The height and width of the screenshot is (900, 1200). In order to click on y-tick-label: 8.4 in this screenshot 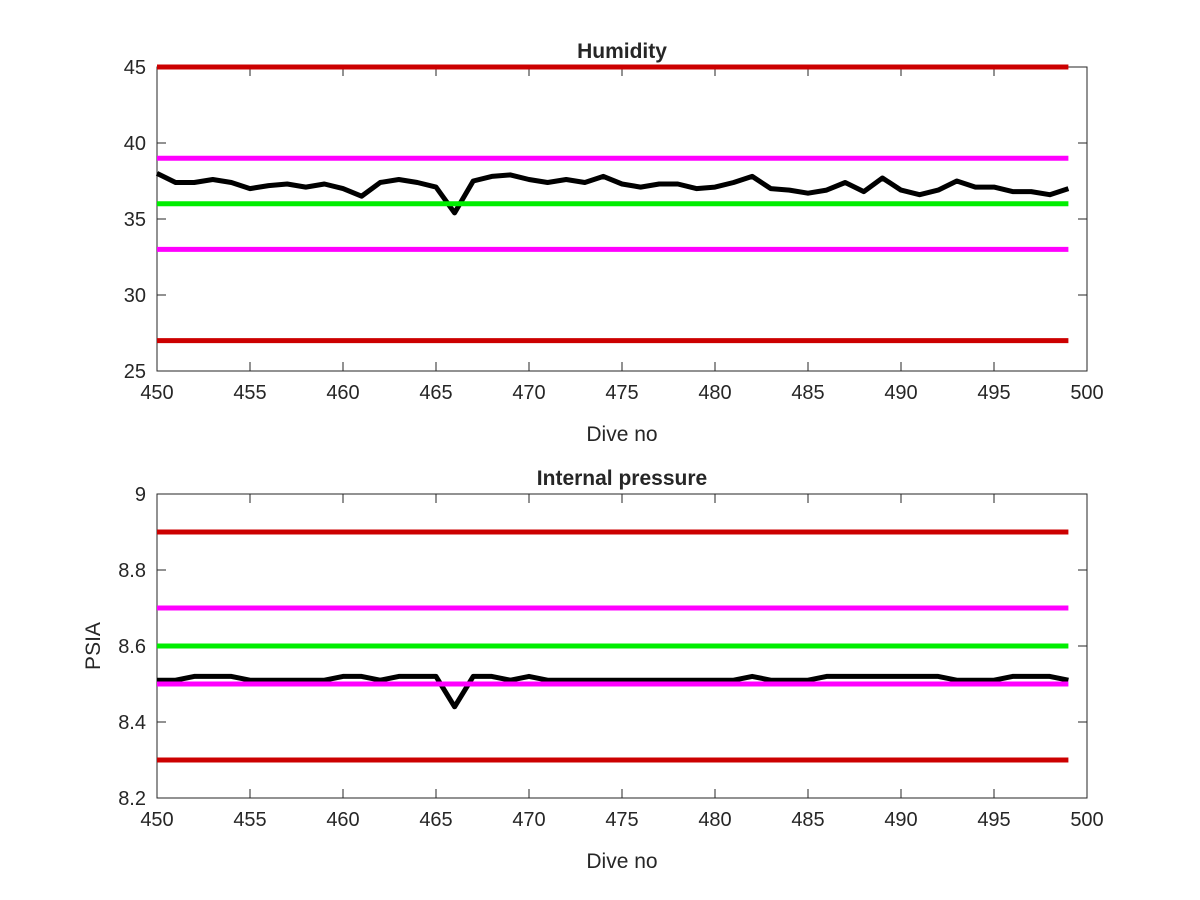, I will do `click(132, 723)`.